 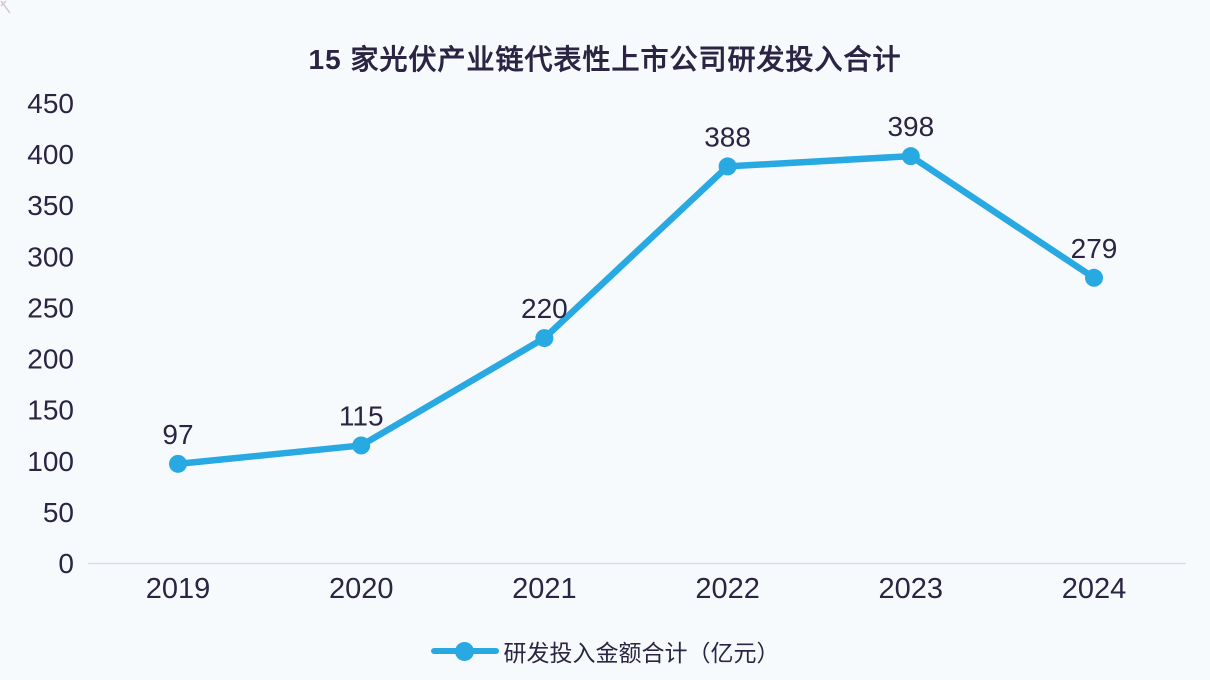 I want to click on legend-line-marker-icon, so click(x=464, y=651).